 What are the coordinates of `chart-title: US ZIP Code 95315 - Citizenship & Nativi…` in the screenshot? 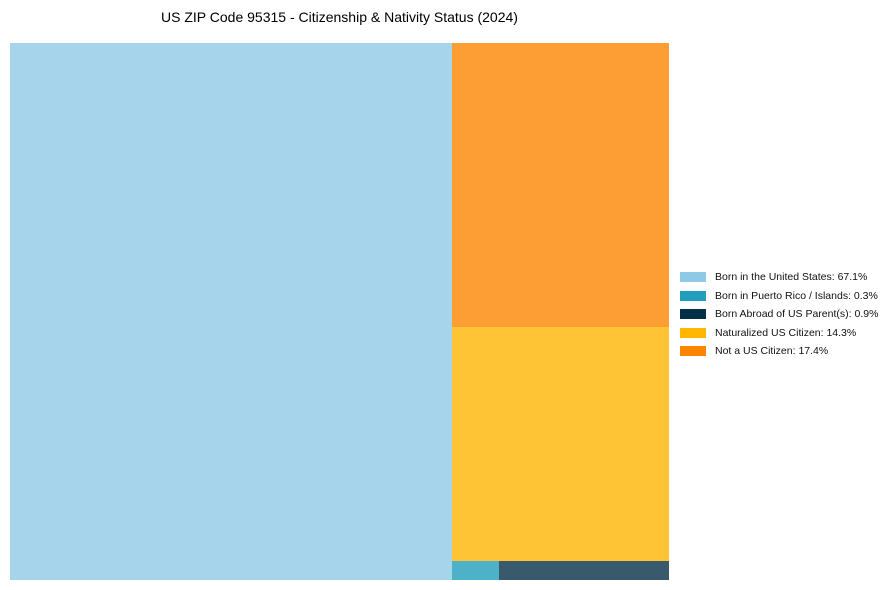 It's located at (339, 17).